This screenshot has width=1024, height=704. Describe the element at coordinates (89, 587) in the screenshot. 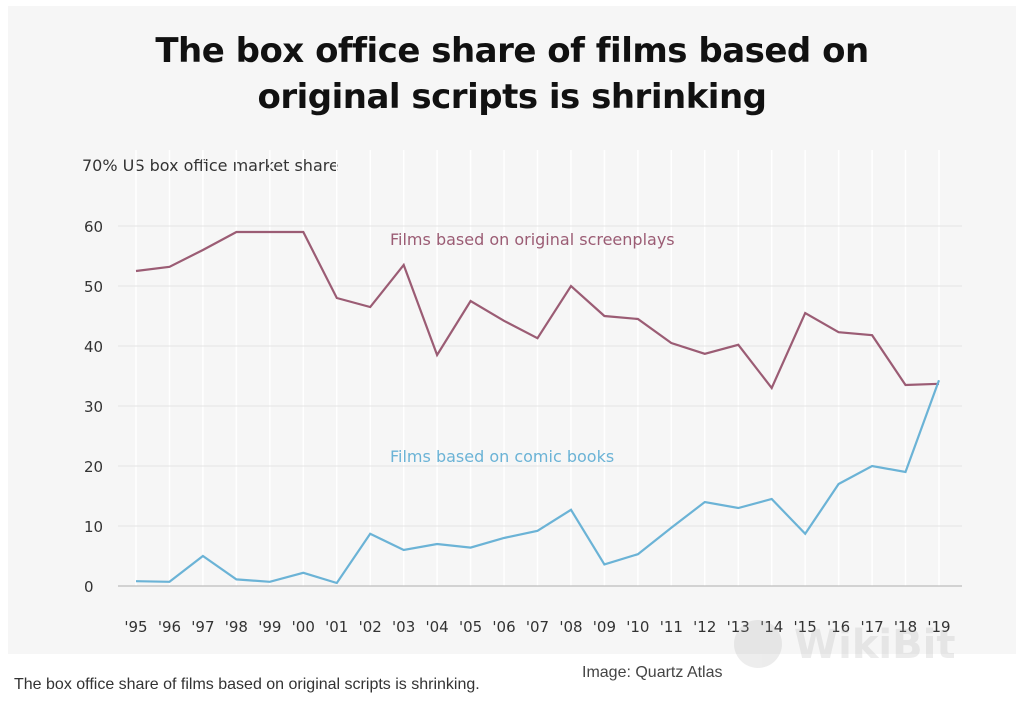

I see `y-tick-label: 0` at that location.